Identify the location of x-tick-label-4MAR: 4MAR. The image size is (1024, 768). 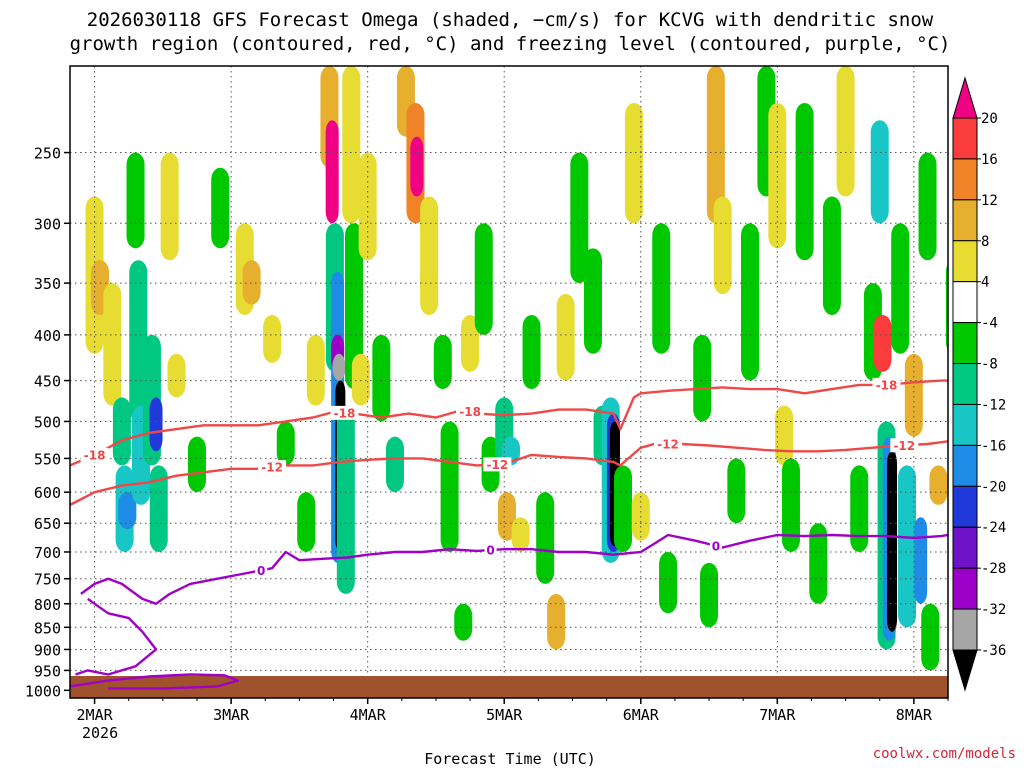
(368, 715).